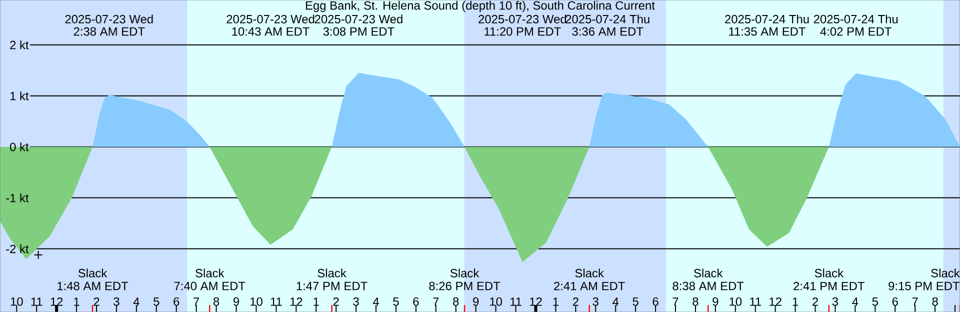  Describe the element at coordinates (271, 31) in the screenshot. I see `annotation: 10:43 AM EDT` at that location.